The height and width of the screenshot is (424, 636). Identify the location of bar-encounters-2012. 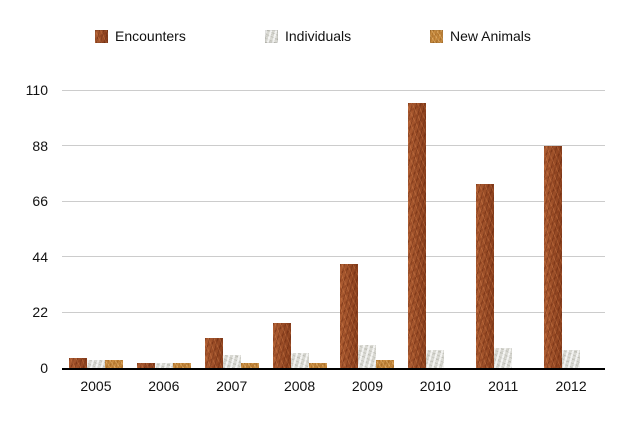
(553, 257).